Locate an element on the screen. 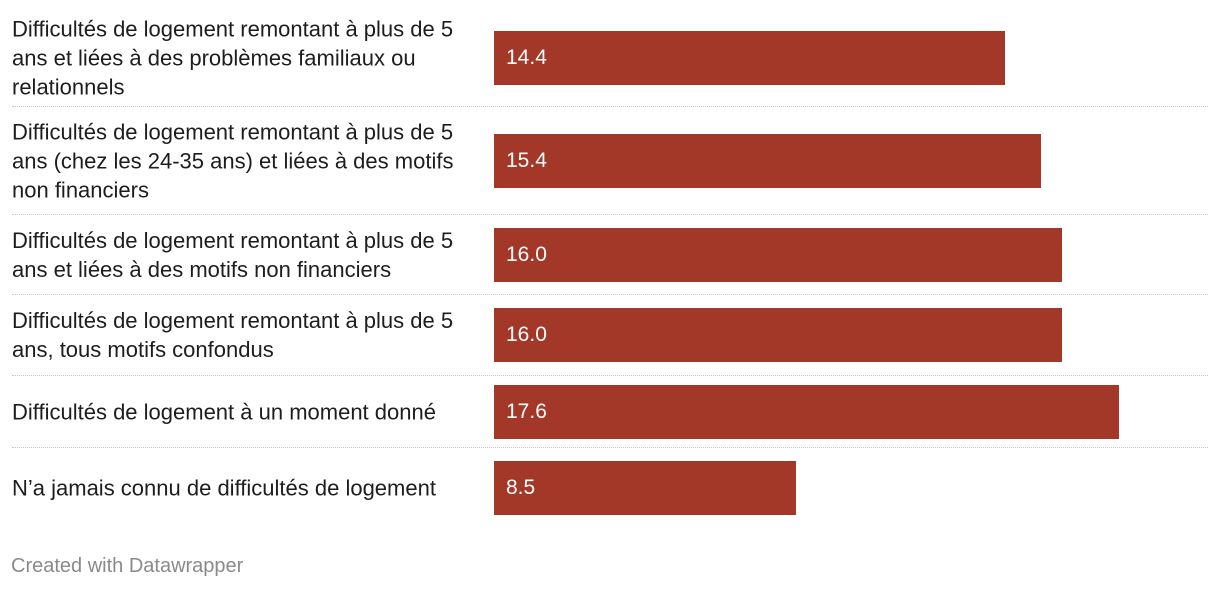 The width and height of the screenshot is (1220, 592). bar-value-label: 8.5 is located at coordinates (521, 487).